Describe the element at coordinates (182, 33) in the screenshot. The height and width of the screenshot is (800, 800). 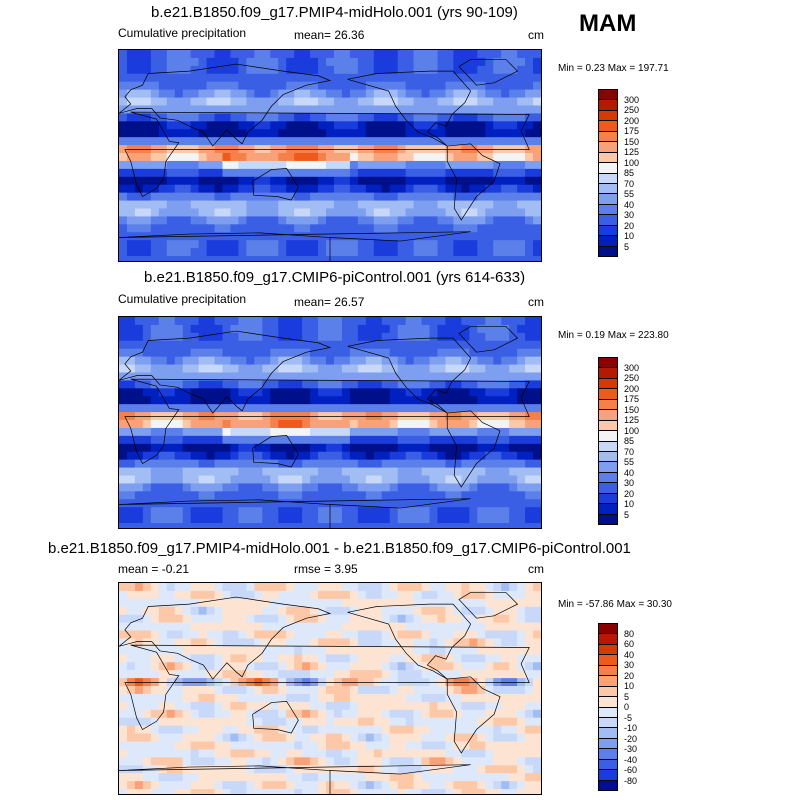
I see `panel-1-variable-label: Cumulative precipitation` at that location.